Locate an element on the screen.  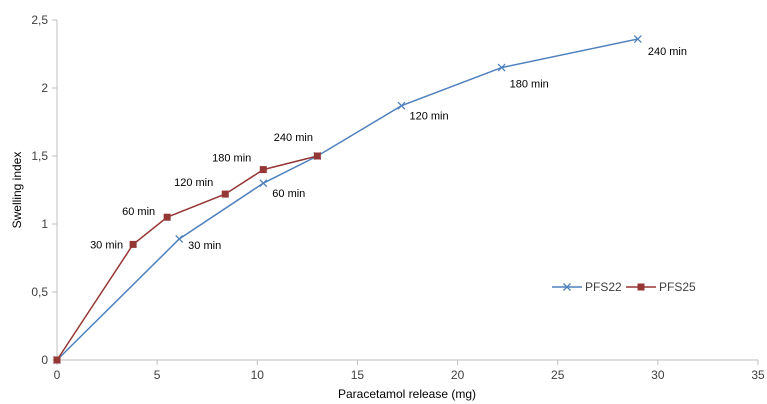
legend-label-pfs22: PFS22 is located at coordinates (603, 287).